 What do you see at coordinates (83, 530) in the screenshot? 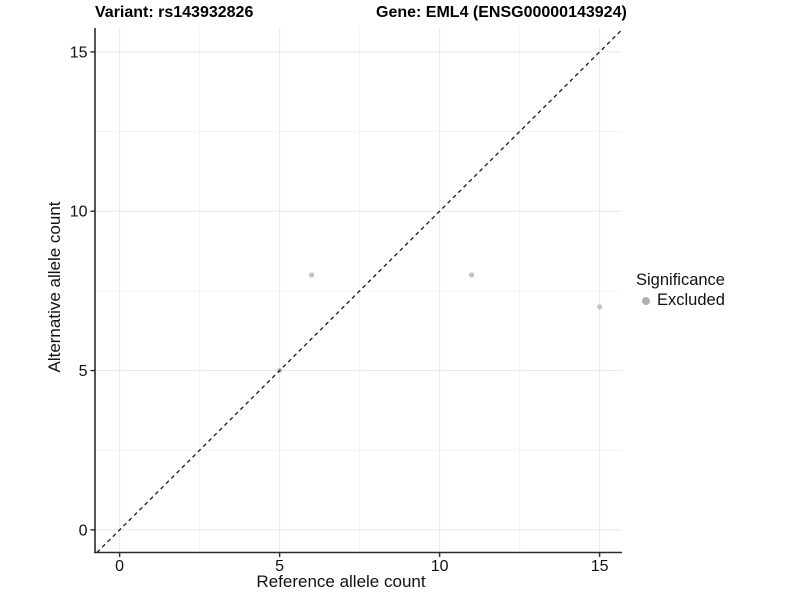
I see `y-tick-label: 0` at bounding box center [83, 530].